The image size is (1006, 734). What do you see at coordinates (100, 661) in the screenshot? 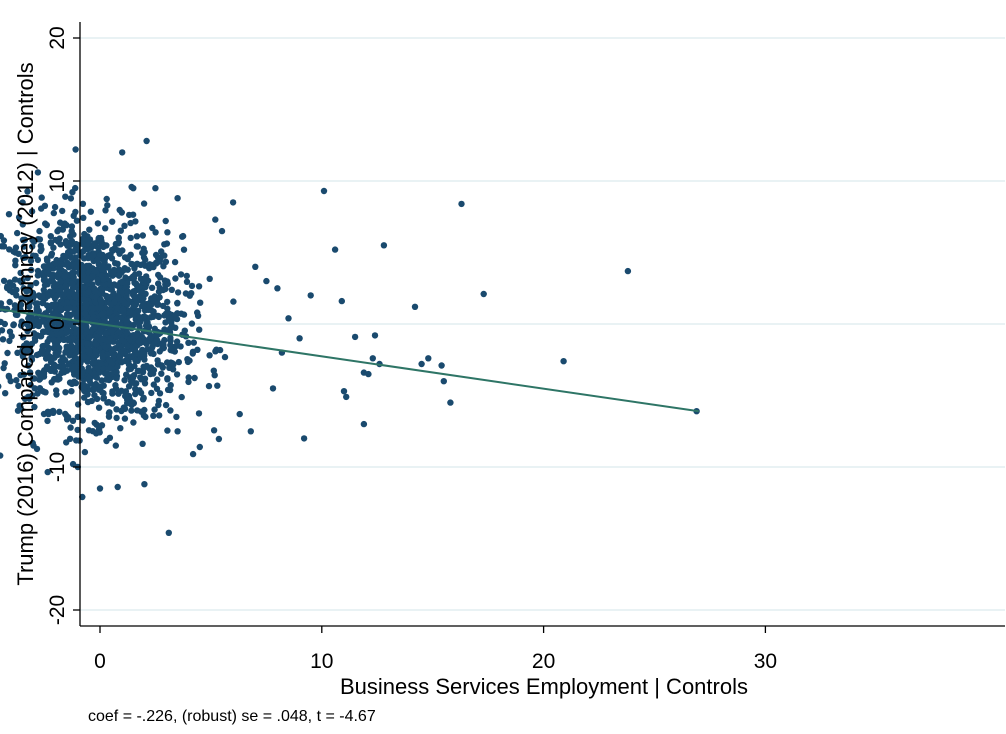
I see `x-tick-label: 0` at bounding box center [100, 661].